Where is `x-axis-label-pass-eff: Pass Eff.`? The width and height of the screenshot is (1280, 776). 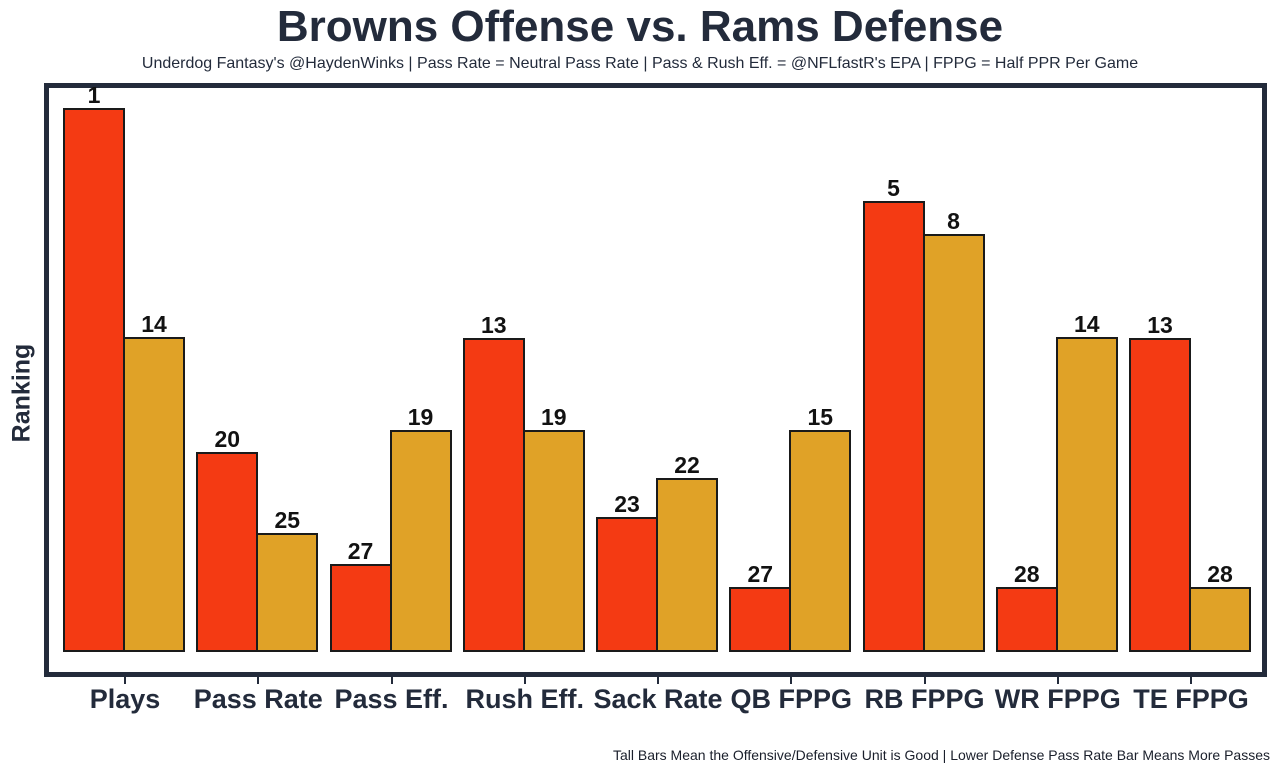
x-axis-label-pass-eff: Pass Eff. is located at coordinates (391, 699).